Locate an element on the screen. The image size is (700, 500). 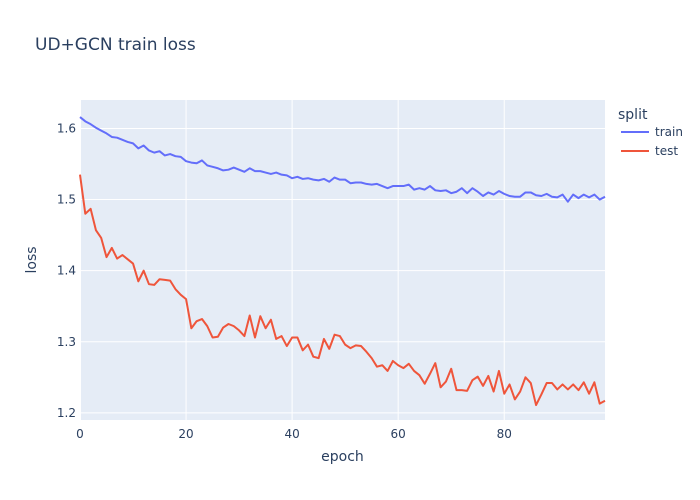
y-tick-label: 1.6 is located at coordinates (66, 128).